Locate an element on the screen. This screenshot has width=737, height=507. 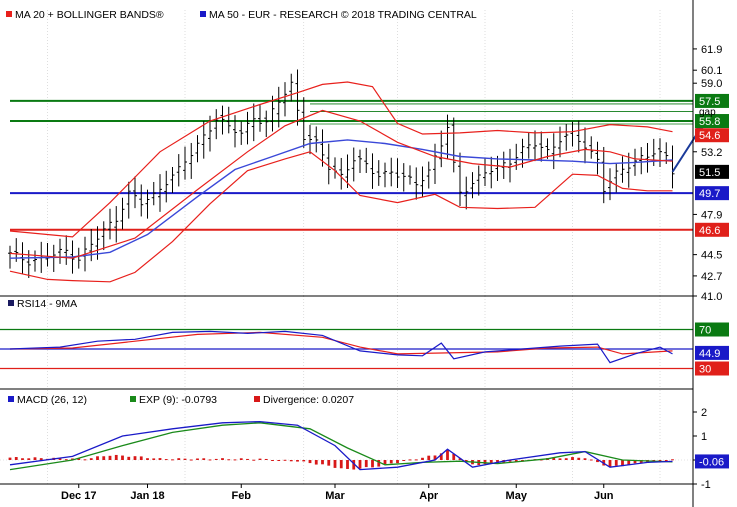
y-tick-label: -1 is located at coordinates (706, 485).